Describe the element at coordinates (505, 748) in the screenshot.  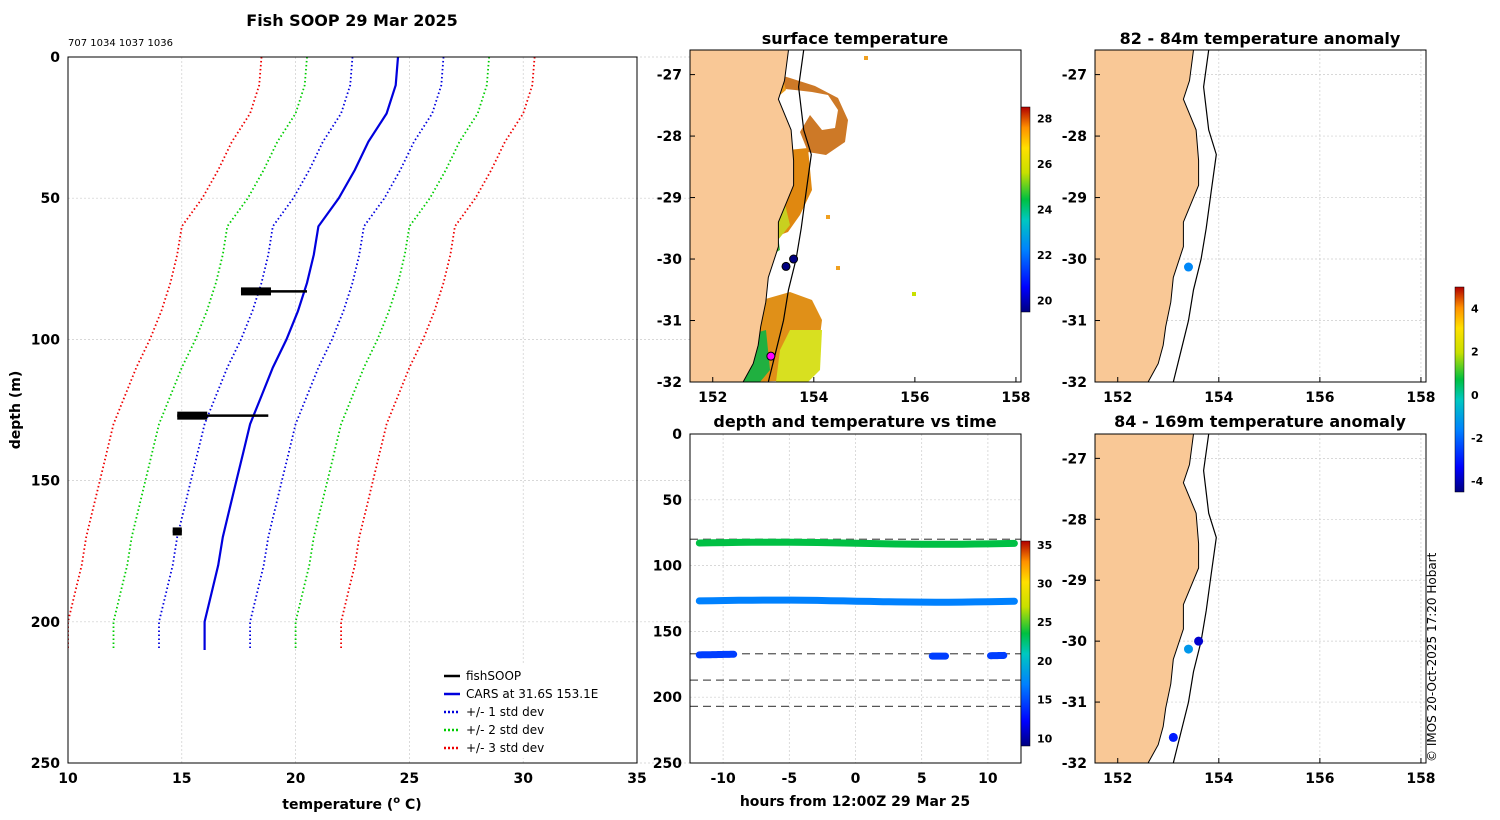
I see `legend-label: +/- 3 std dev` at that location.